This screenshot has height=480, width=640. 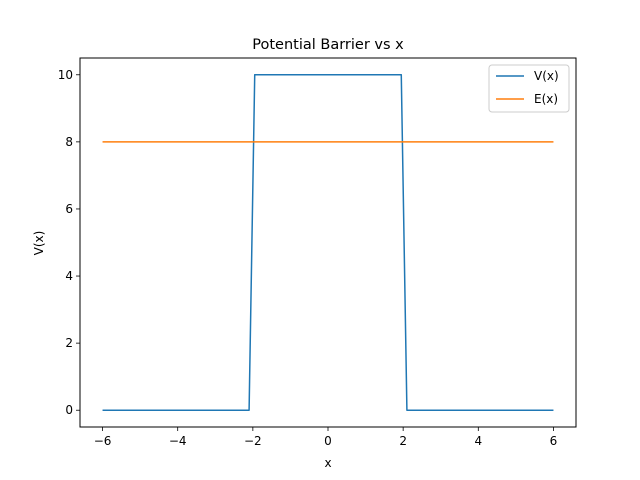 What do you see at coordinates (253, 441) in the screenshot?
I see `x-tick-label: −2` at bounding box center [253, 441].